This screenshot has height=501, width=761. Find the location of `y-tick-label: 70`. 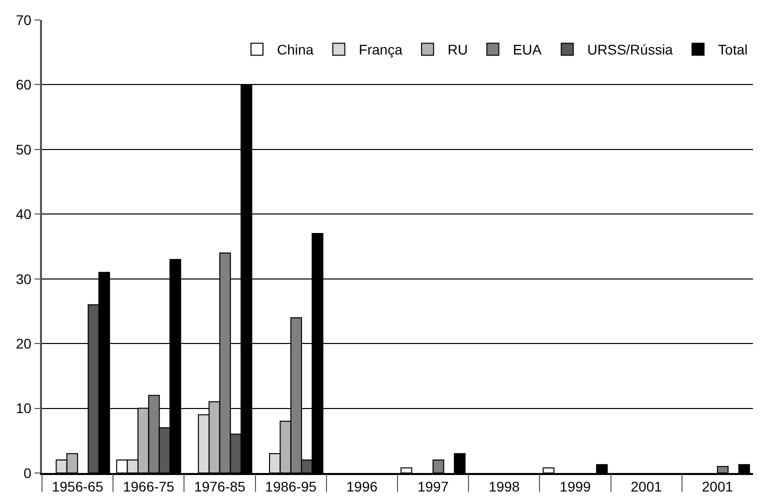

y-tick-label: 70 is located at coordinates (24, 20).